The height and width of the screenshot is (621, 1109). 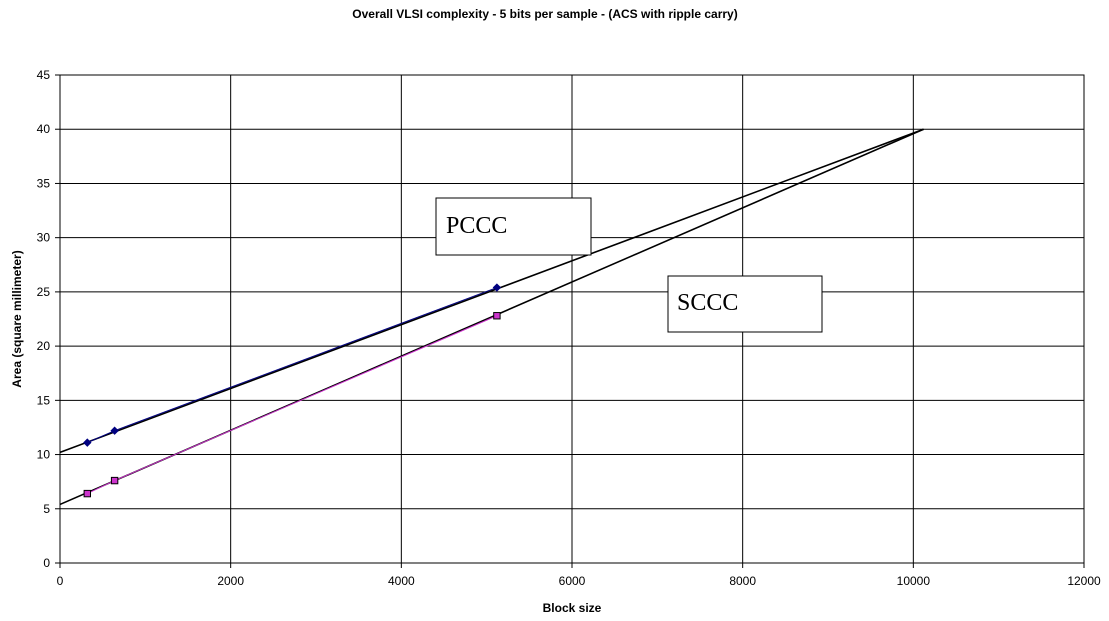 What do you see at coordinates (1084, 581) in the screenshot?
I see `x-tick-label: 12000` at bounding box center [1084, 581].